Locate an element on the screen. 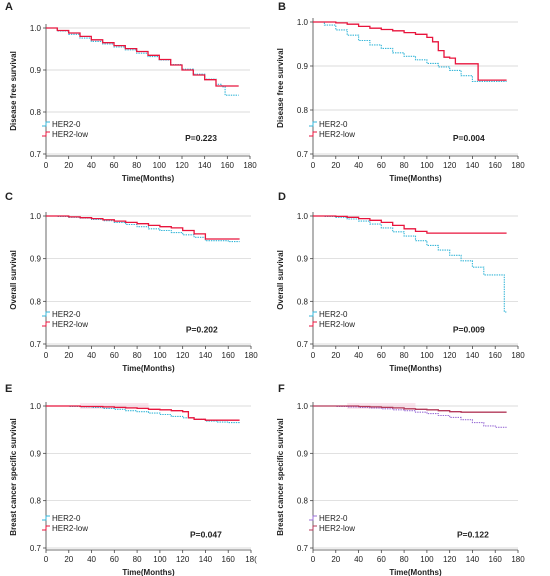  p-value: P=0.122 is located at coordinates (473, 535).